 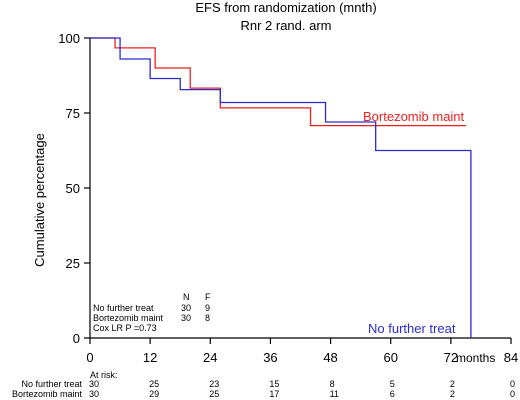 I want to click on at-risk-row-label: Bortezomib maint, so click(x=47, y=394).